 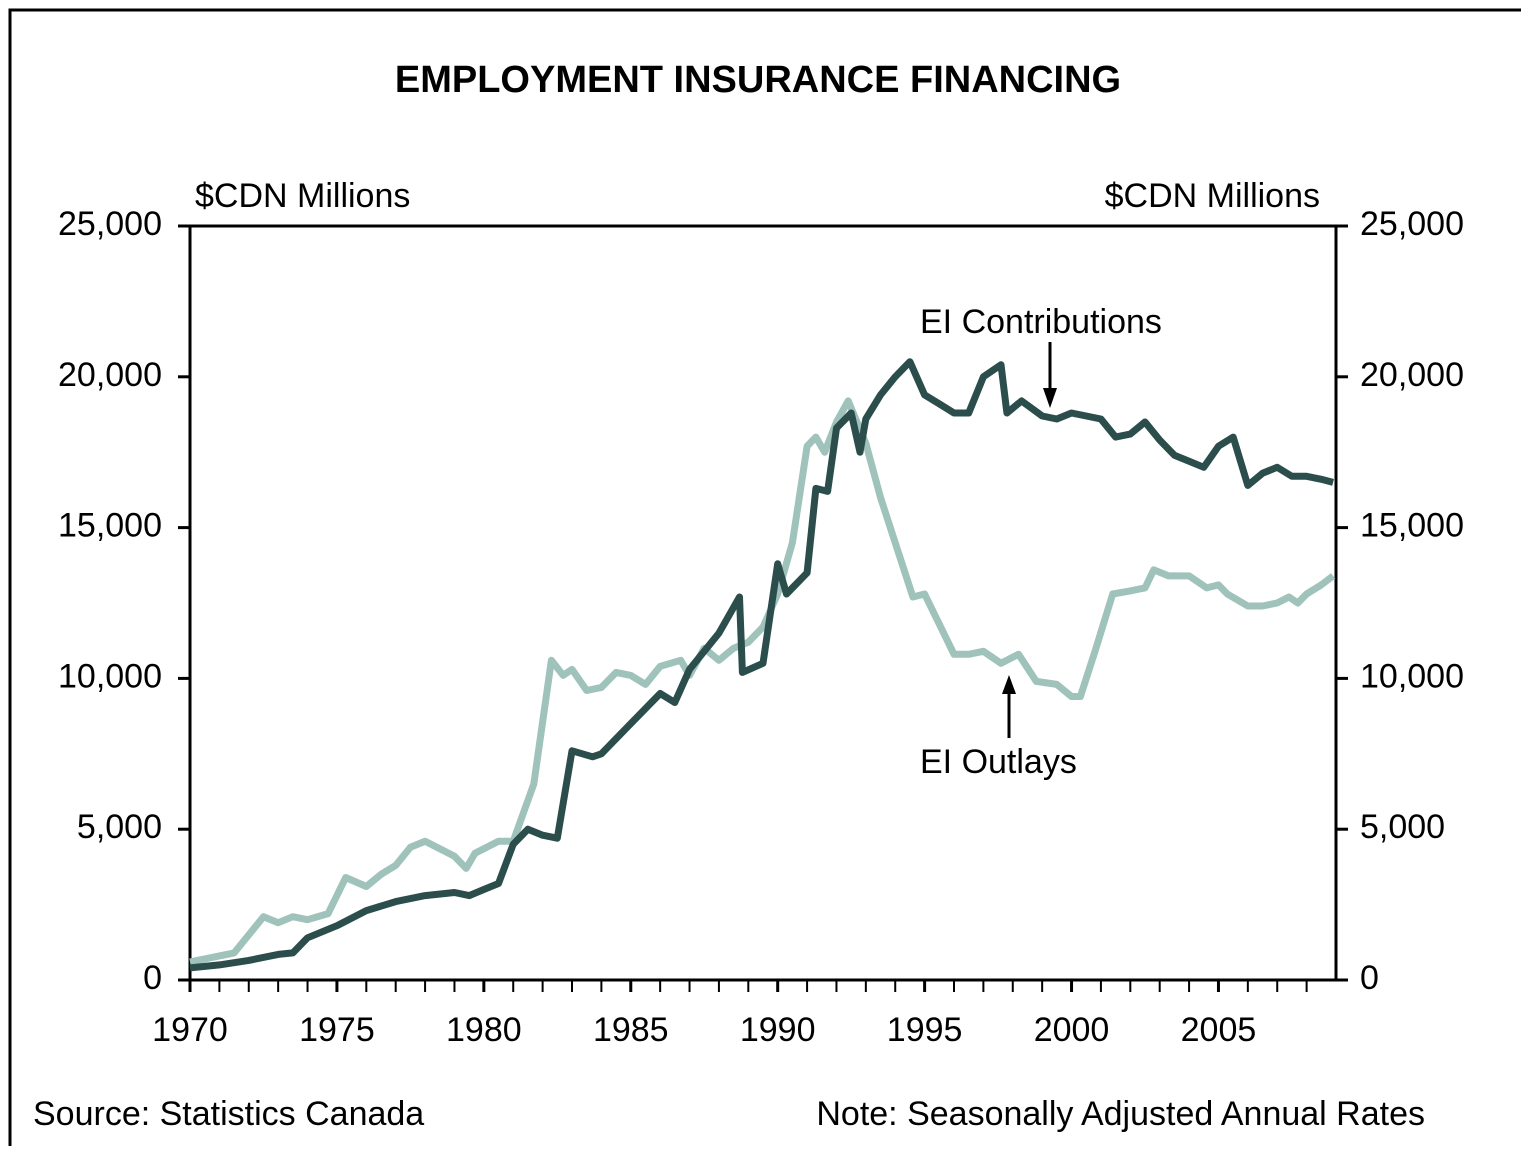 What do you see at coordinates (152, 978) in the screenshot?
I see `y-tick-label: 0` at bounding box center [152, 978].